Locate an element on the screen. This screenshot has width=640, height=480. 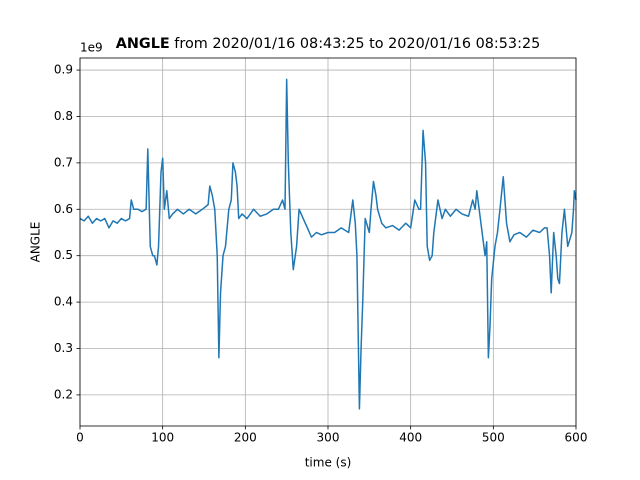
x-tick-label: 0 is located at coordinates (80, 438).